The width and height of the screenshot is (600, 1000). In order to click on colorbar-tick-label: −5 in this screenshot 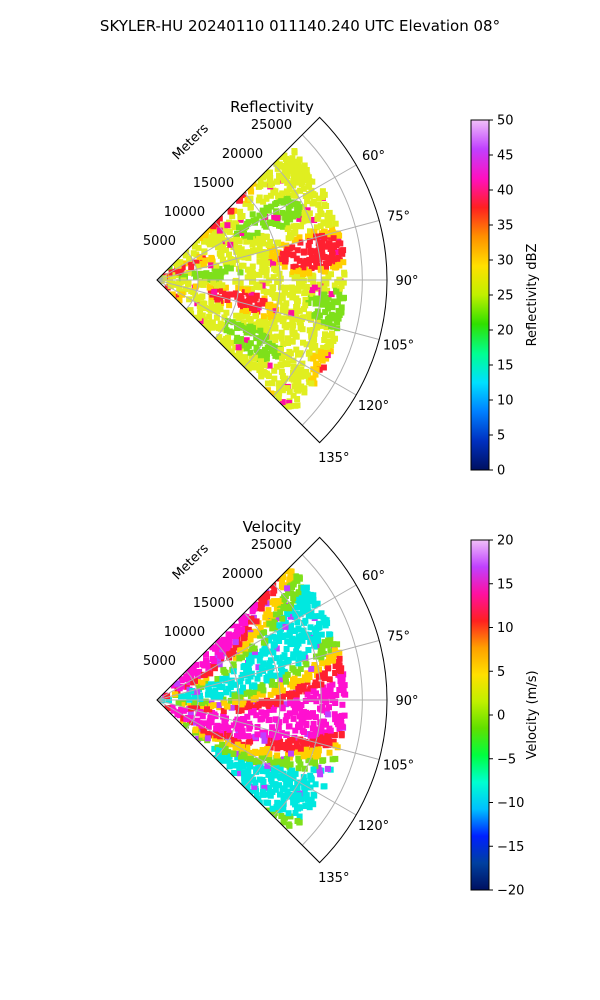, I will do `click(506, 759)`.